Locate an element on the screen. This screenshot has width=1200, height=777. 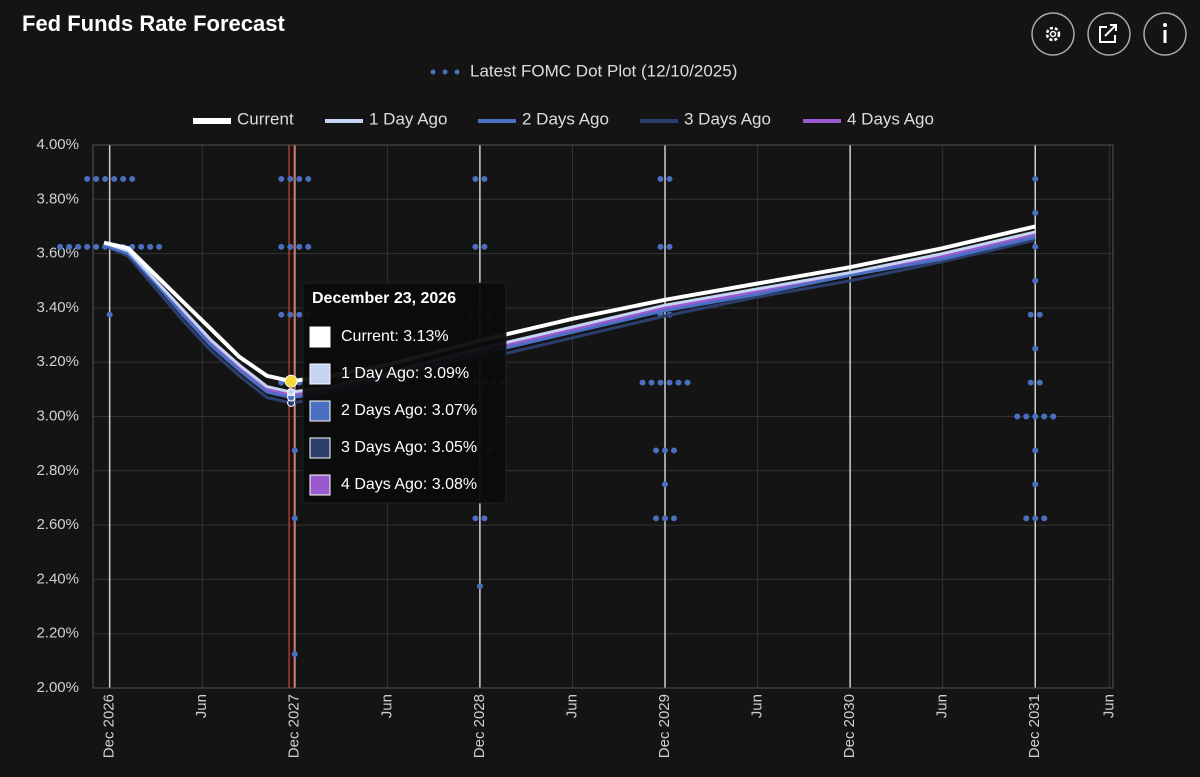
x-tick-label: Dec 2028 is located at coordinates (479, 726).